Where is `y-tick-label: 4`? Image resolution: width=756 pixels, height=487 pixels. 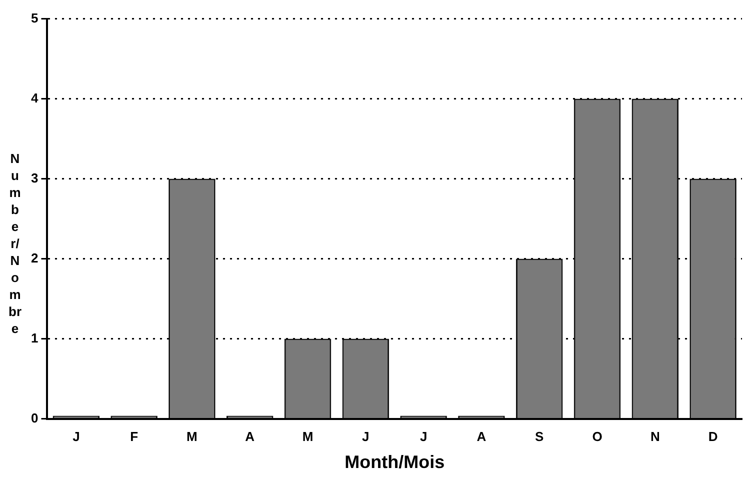 y-tick-label: 4 is located at coordinates (34, 98).